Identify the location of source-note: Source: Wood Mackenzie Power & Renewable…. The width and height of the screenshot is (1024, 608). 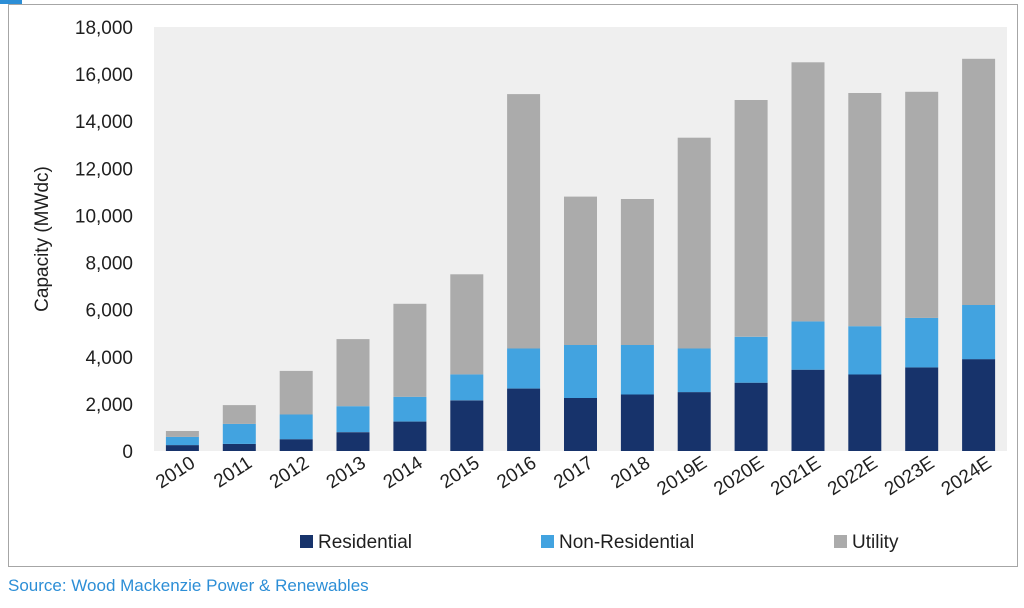
(188, 585).